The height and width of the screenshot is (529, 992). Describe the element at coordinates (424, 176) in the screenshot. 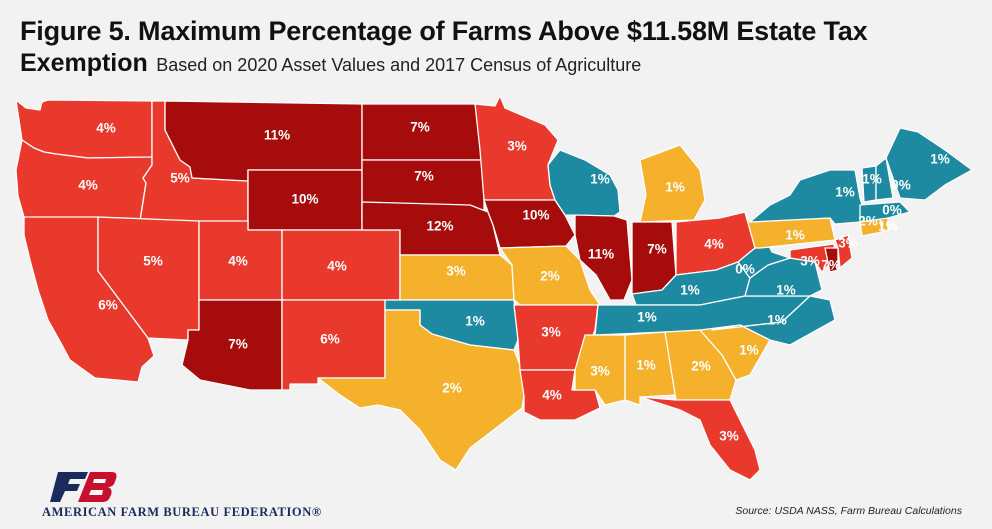

I see `state-label-sd: 7%` at that location.